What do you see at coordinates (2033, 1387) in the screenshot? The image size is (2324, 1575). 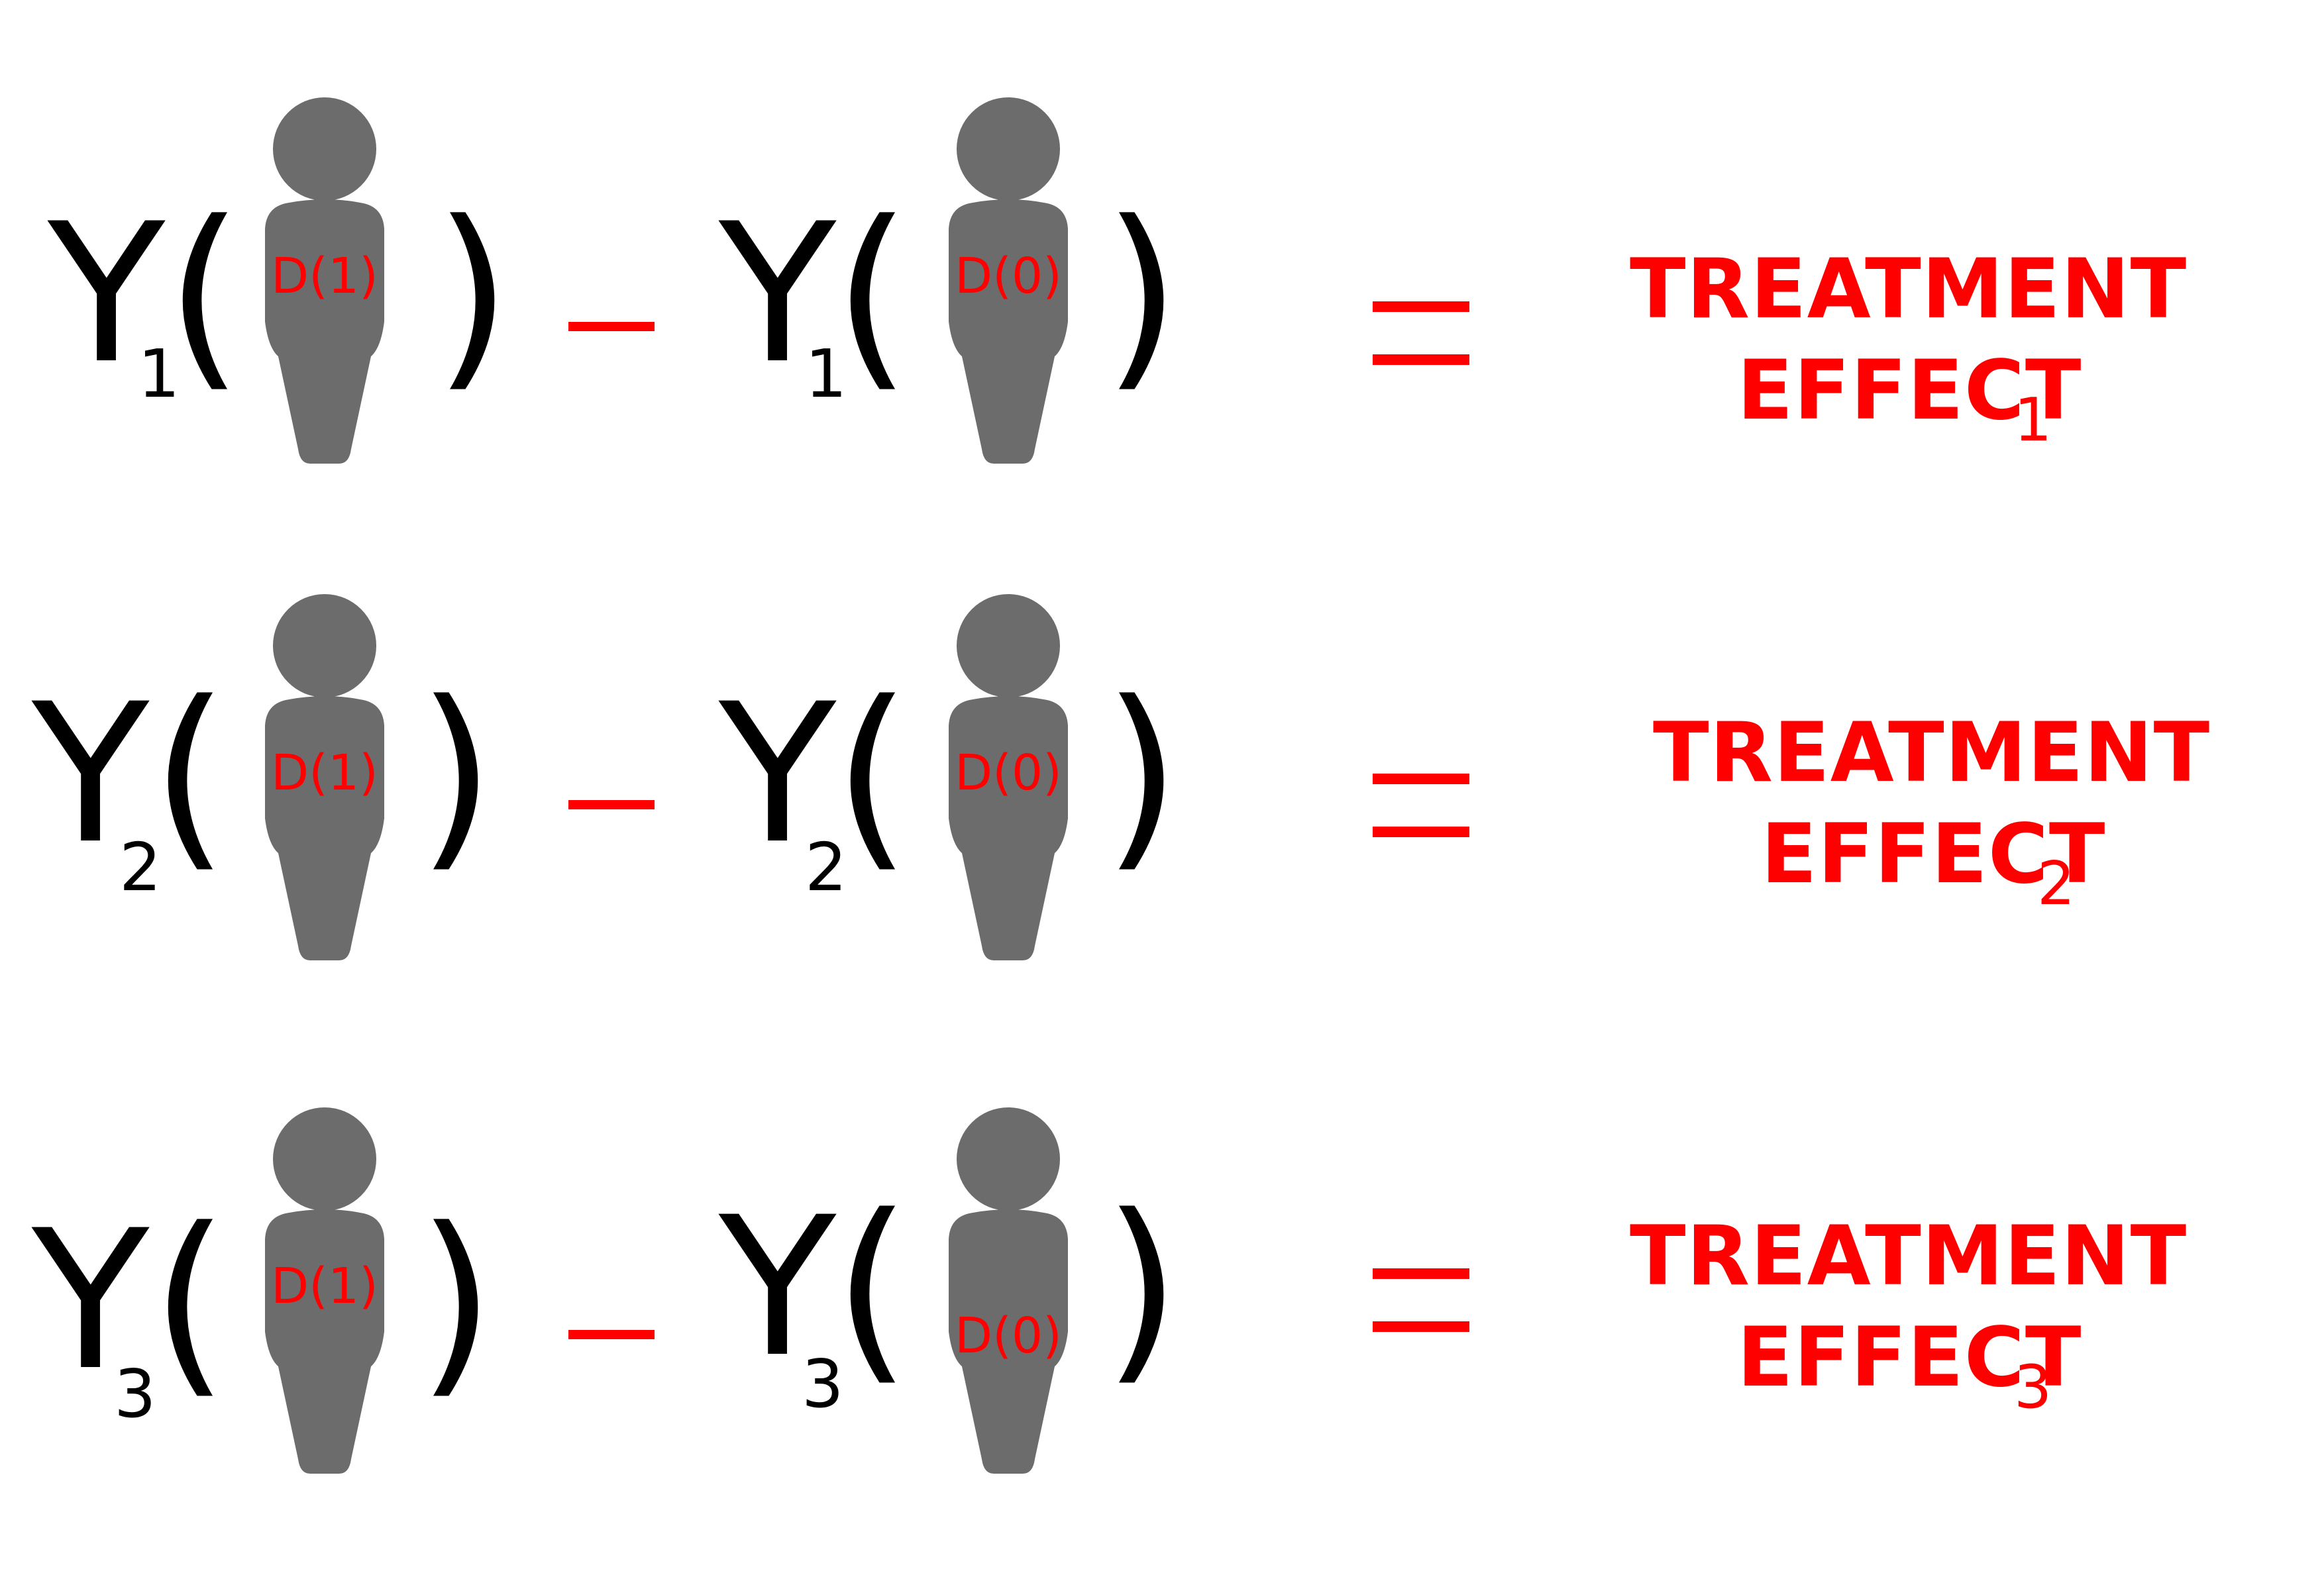 I see `effect-index: 3` at bounding box center [2033, 1387].